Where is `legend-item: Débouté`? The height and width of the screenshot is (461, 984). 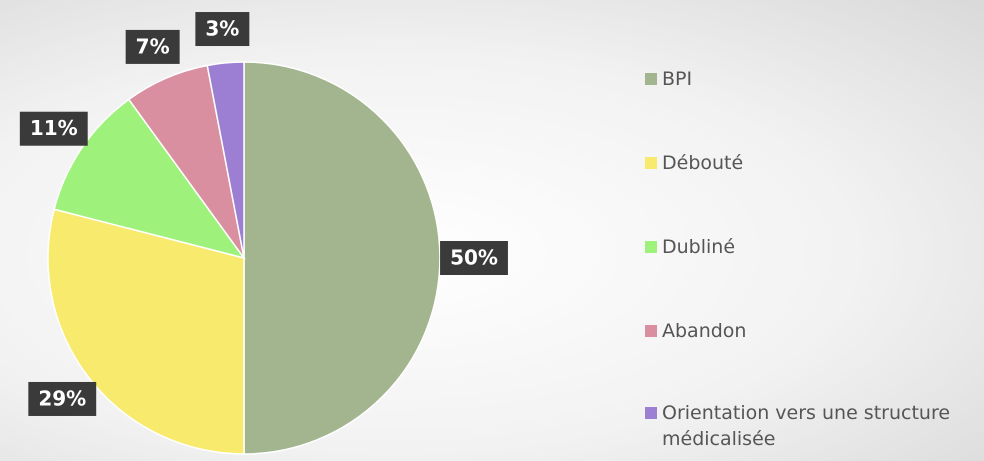 legend-item: Débouté is located at coordinates (812, 163).